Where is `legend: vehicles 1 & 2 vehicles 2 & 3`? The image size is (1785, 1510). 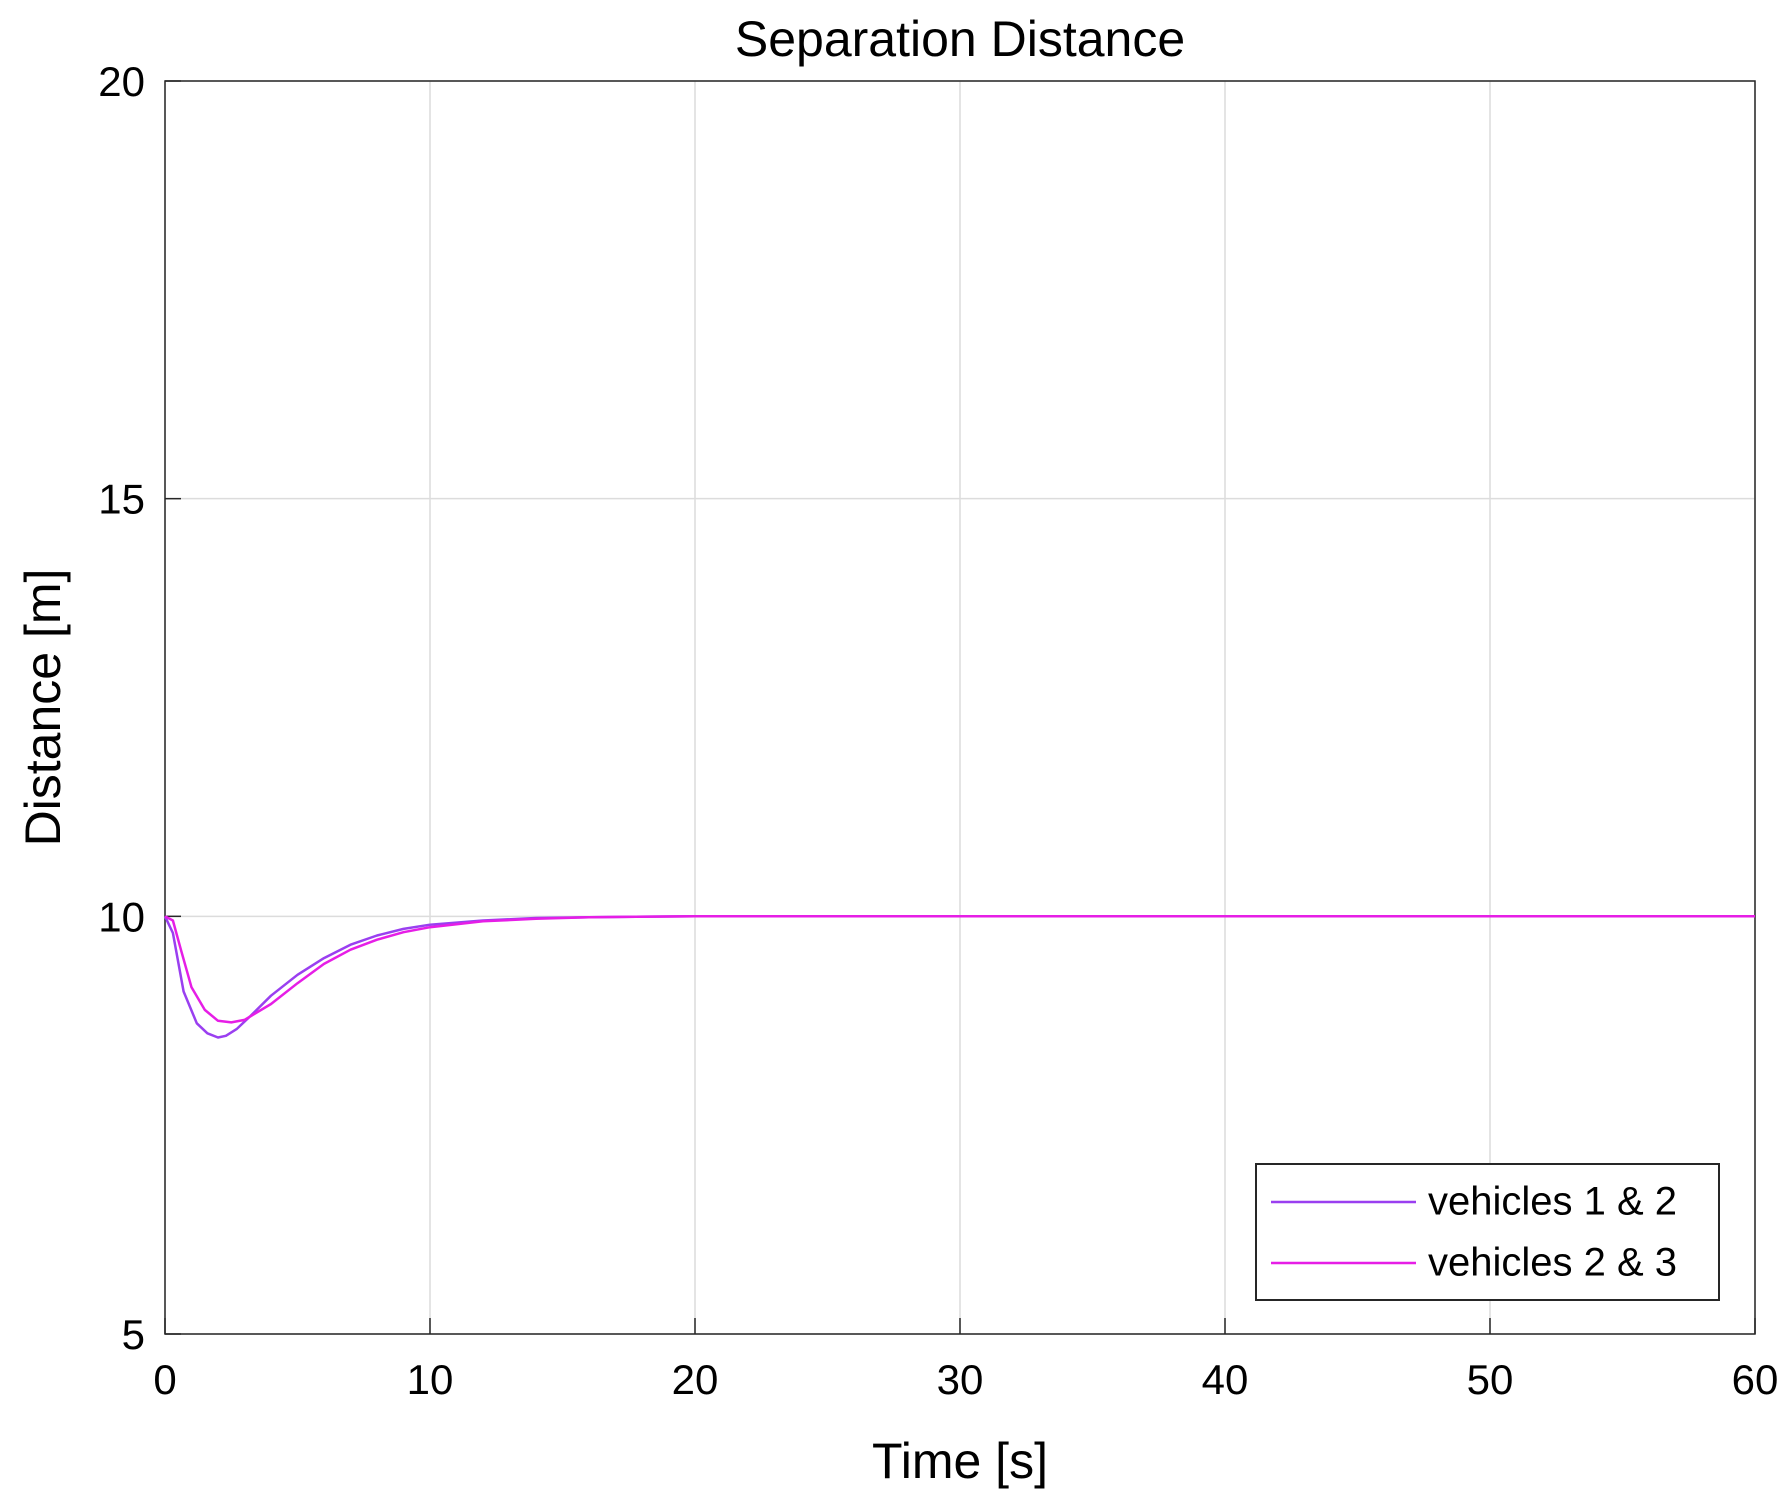 legend: vehicles 1 & 2 vehicles 2 & 3 is located at coordinates (1487, 1232).